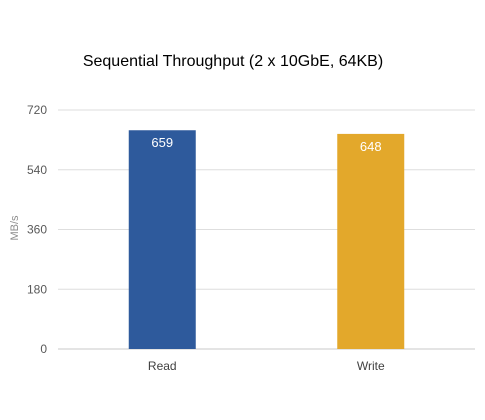  Describe the element at coordinates (233, 61) in the screenshot. I see `chart-title: Sequential Throughput (2 x 10GbE, 64KB)` at that location.